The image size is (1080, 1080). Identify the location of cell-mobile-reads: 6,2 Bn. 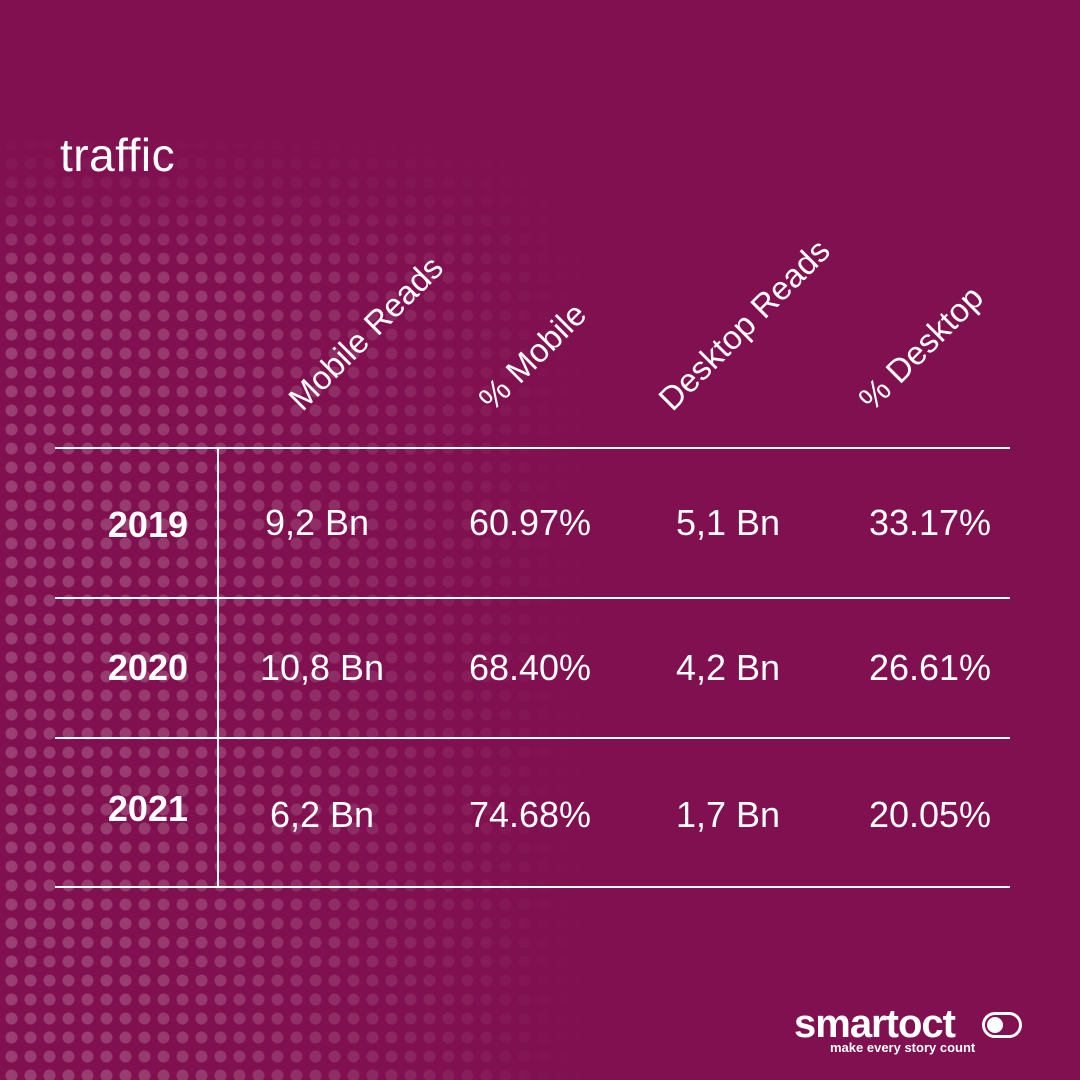
(322, 814).